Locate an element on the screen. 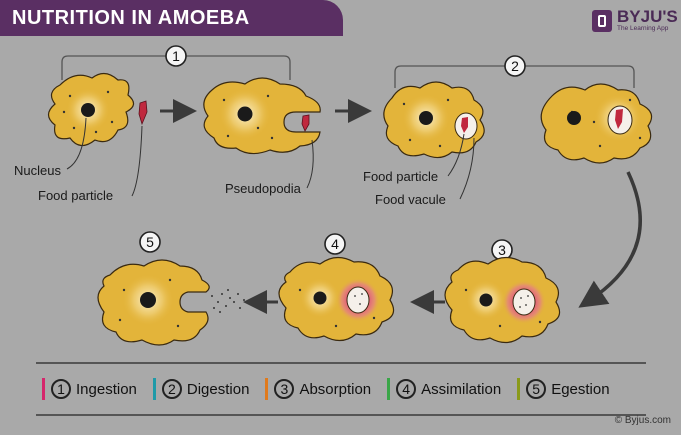  svg-text: 4 is located at coordinates (335, 244).